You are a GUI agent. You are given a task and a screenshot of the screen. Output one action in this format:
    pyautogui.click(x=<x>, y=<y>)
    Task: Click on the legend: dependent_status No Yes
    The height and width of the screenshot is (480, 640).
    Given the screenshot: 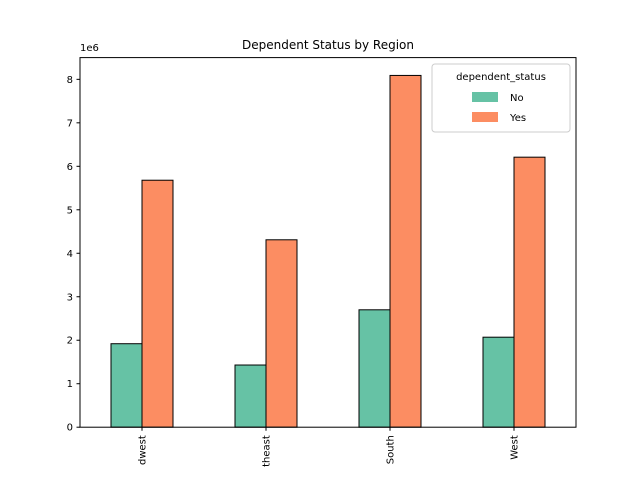 What is the action you would take?
    pyautogui.click(x=501, y=98)
    